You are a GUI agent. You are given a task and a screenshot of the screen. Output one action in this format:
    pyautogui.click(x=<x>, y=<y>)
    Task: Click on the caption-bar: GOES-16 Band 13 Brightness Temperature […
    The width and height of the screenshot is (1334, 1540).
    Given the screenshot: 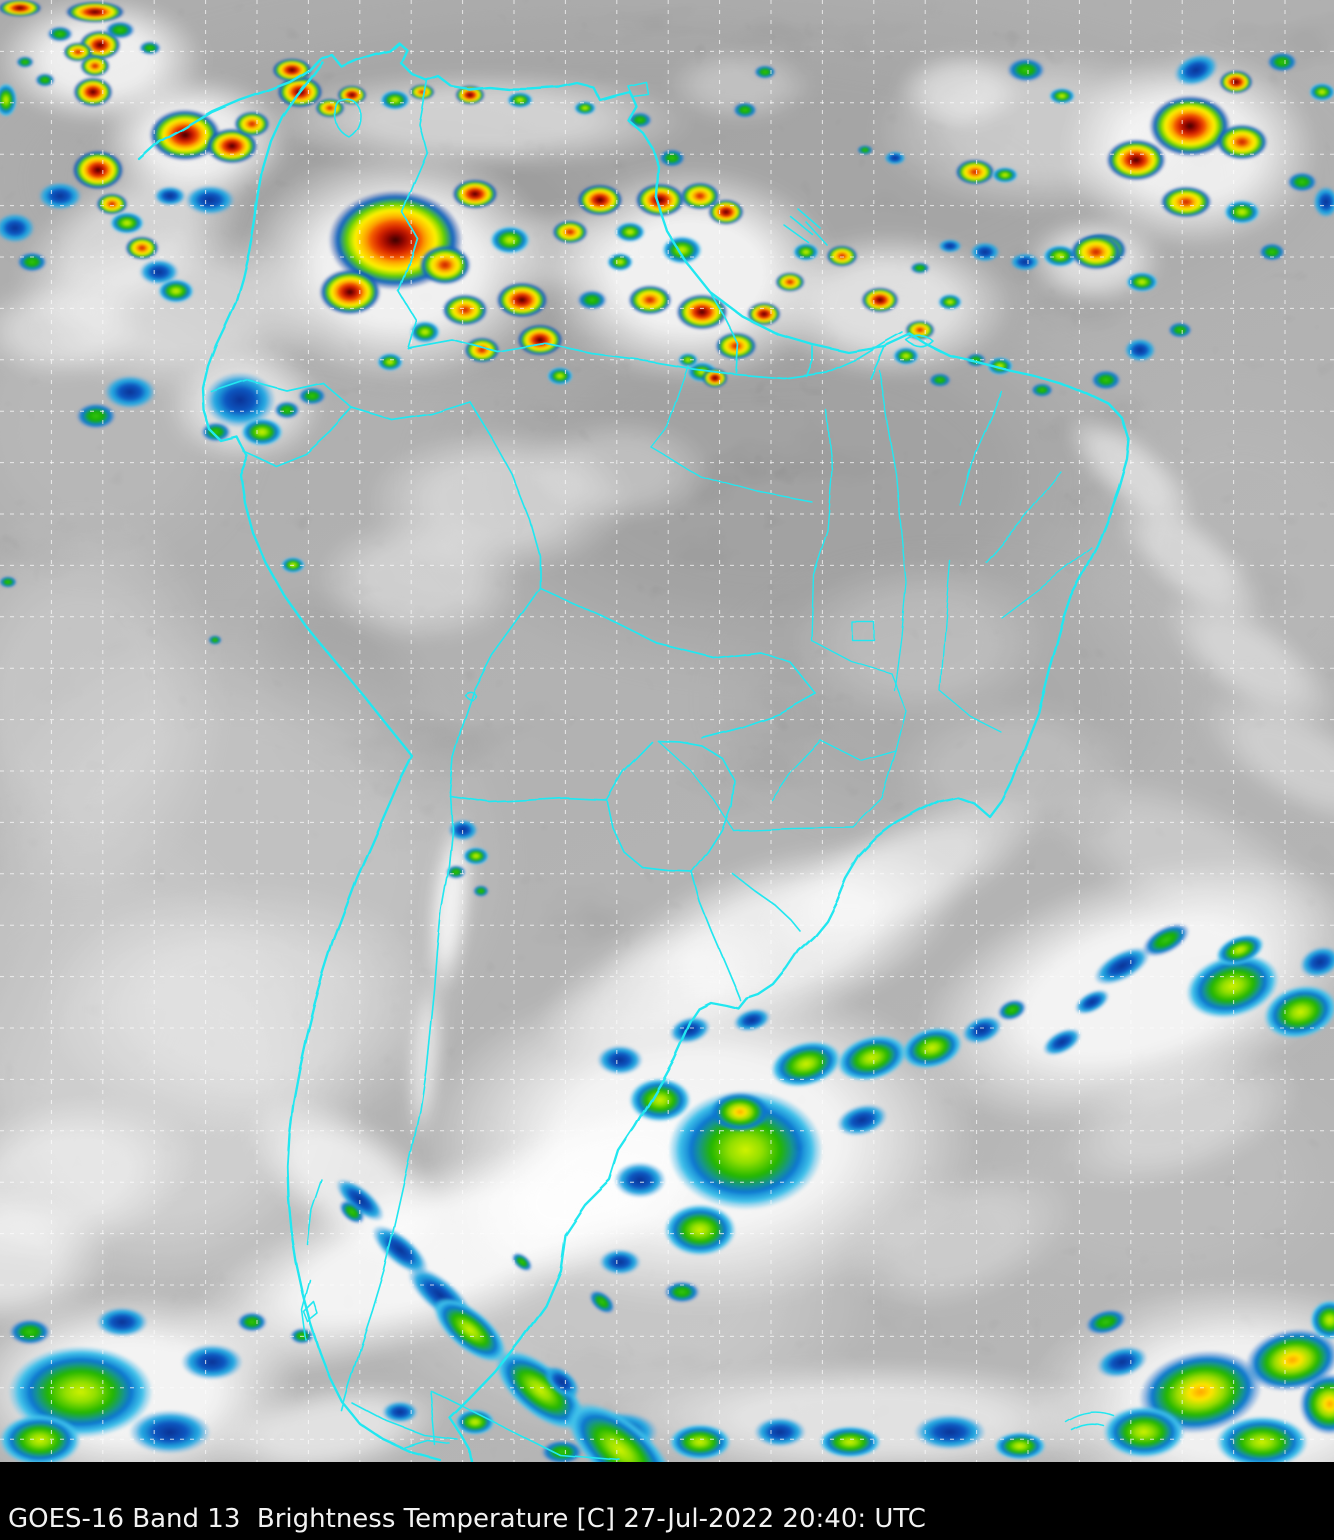 What is the action you would take?
    pyautogui.click(x=667, y=1501)
    